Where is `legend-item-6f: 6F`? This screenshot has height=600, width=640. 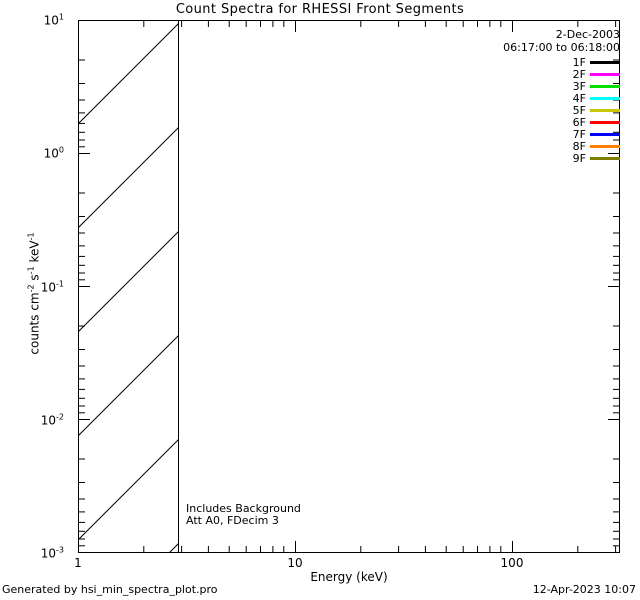
legend-item-6f: 6F is located at coordinates (520, 122).